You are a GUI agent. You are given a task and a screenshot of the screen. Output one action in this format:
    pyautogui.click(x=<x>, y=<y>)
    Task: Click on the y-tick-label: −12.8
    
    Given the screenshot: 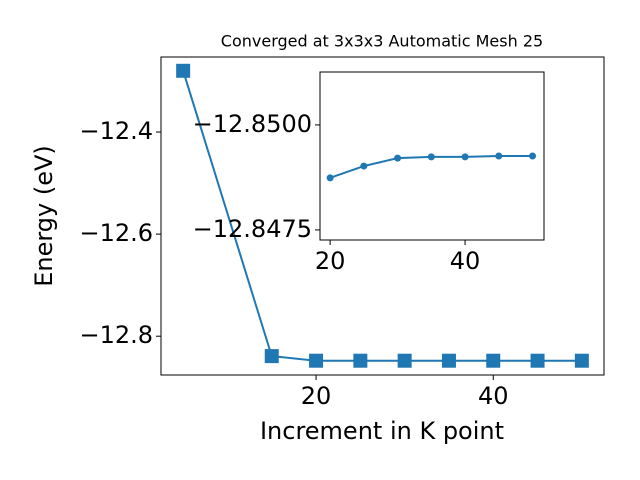 What is the action you would take?
    pyautogui.click(x=116, y=335)
    